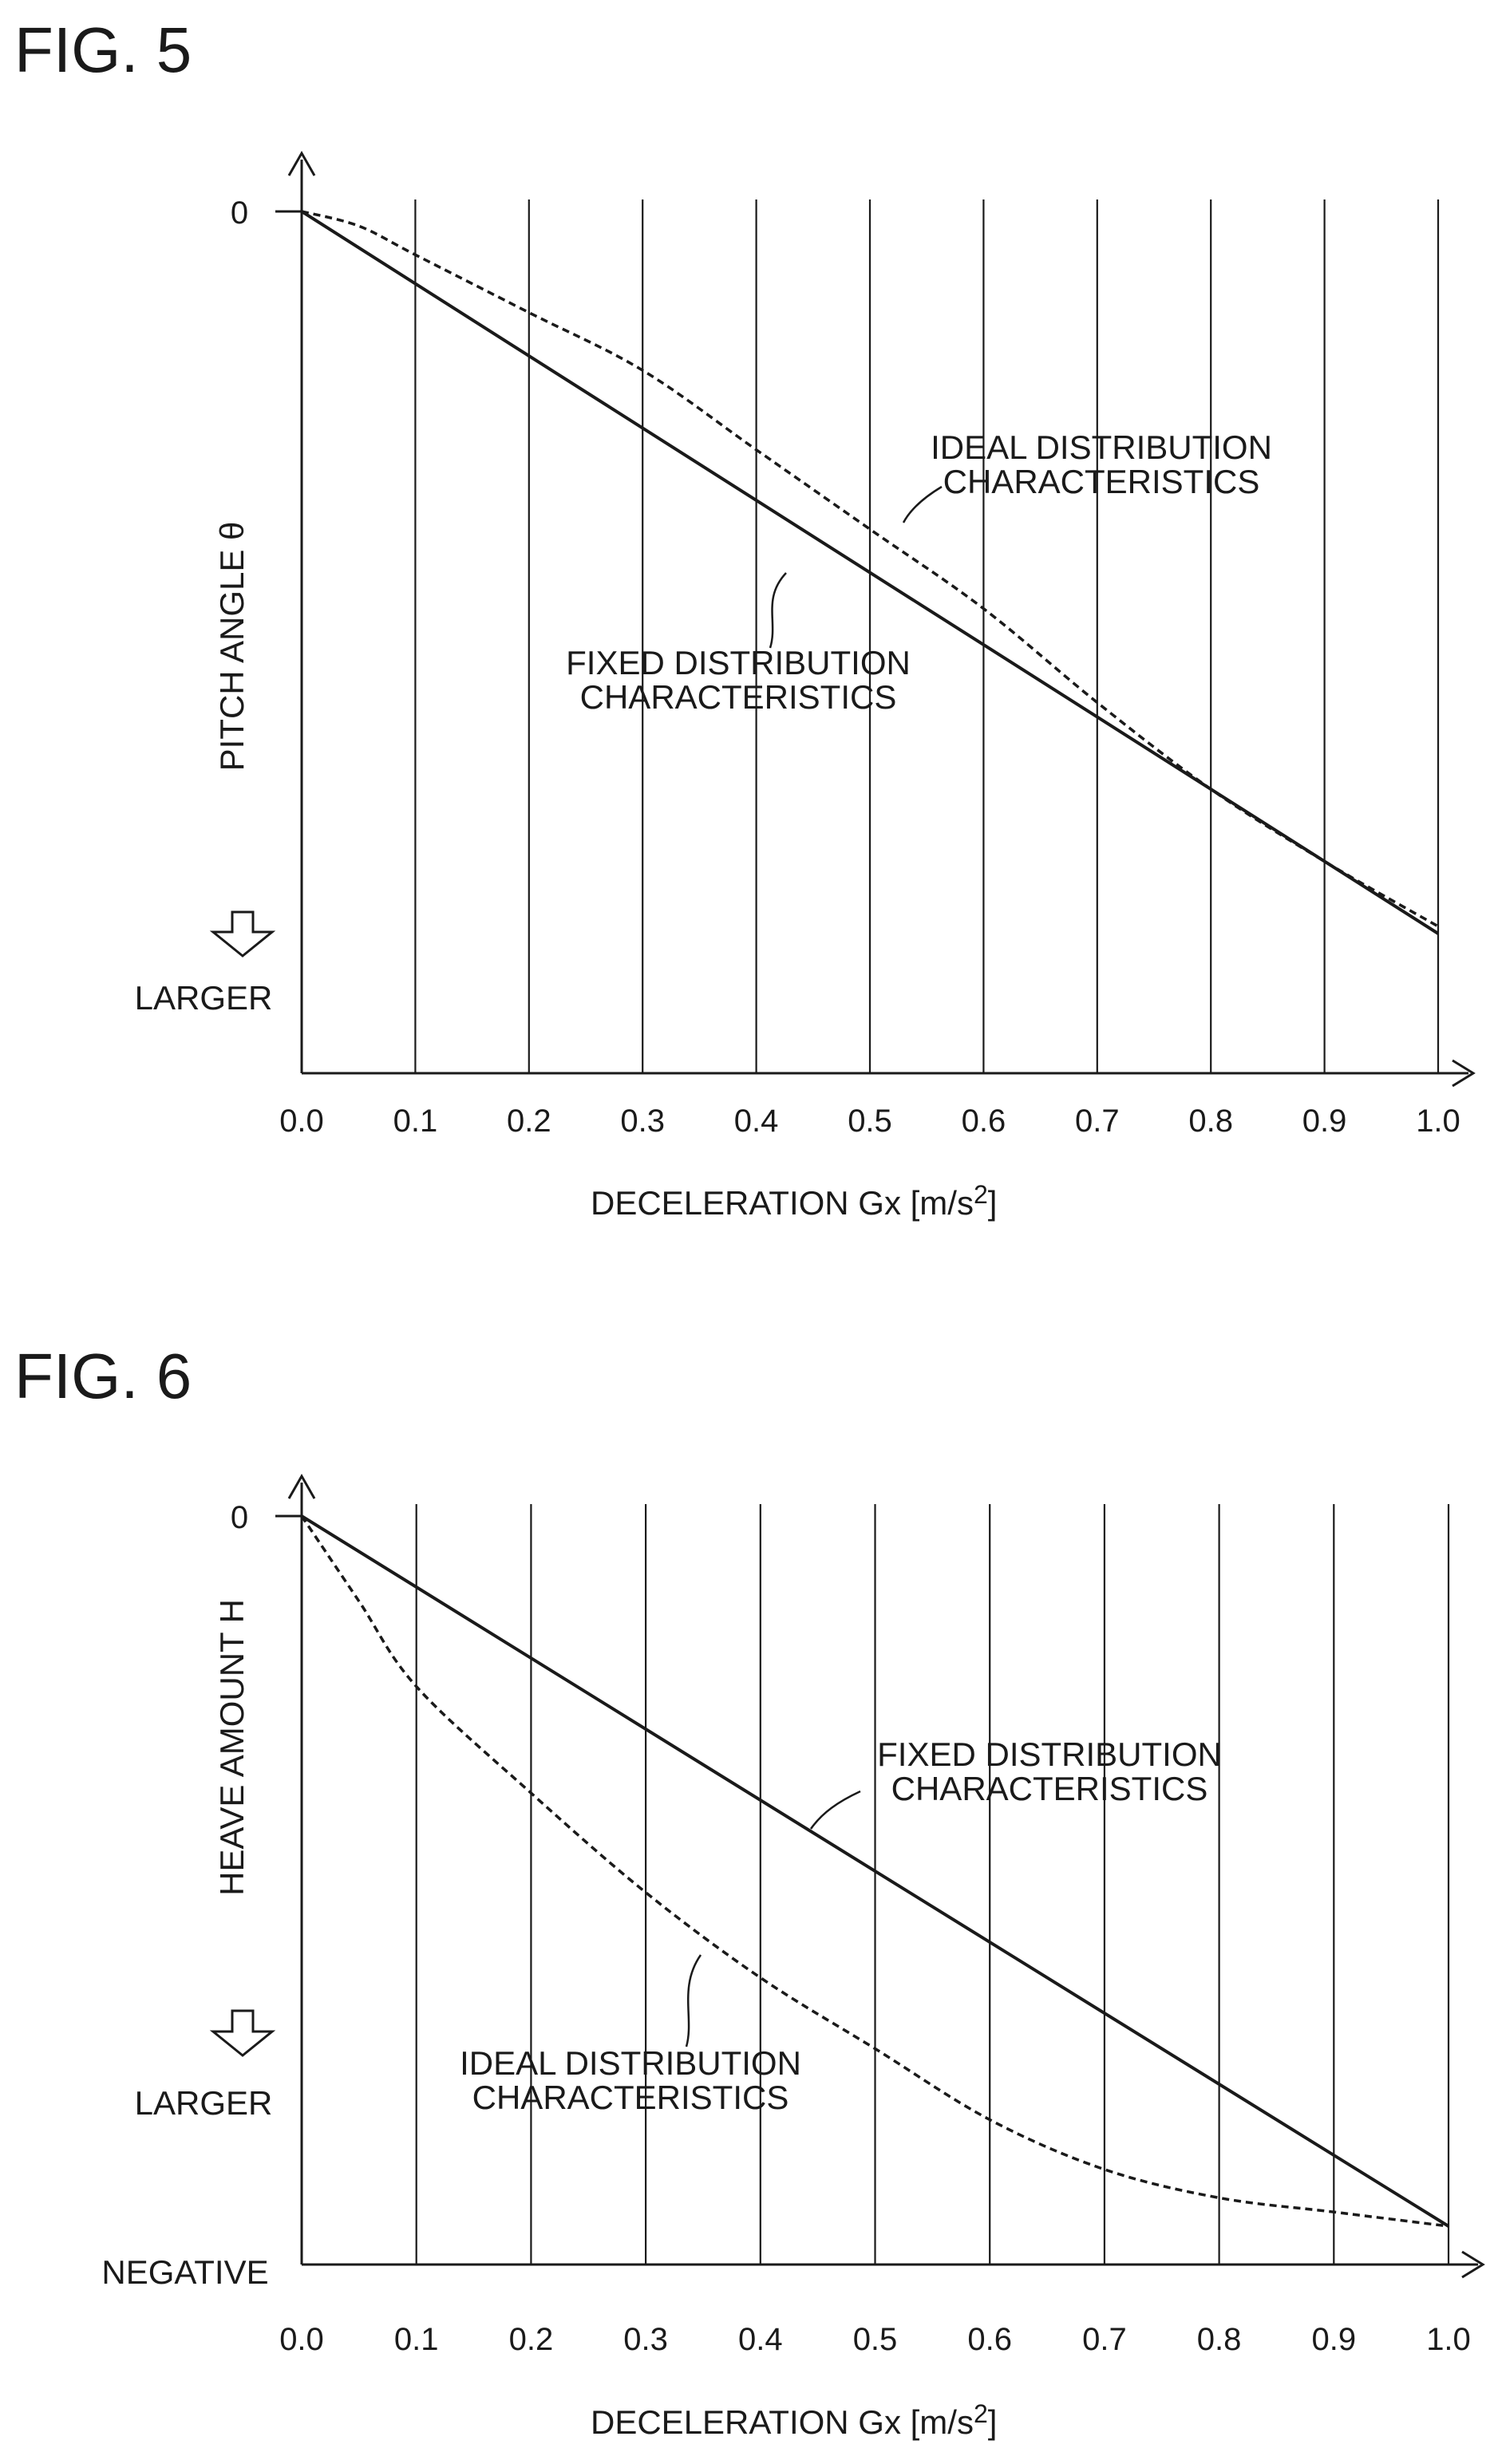 The image size is (1498, 2464). Describe the element at coordinates (1049, 1788) in the screenshot. I see `fig6-fixed-label-line2: CHARACTERISTICS` at that location.